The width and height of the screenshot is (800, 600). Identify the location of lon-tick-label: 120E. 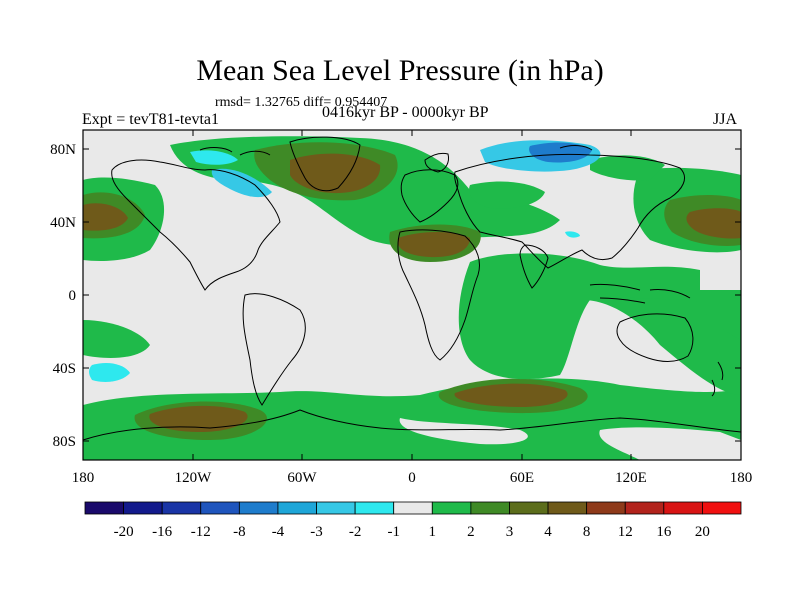
(631, 478).